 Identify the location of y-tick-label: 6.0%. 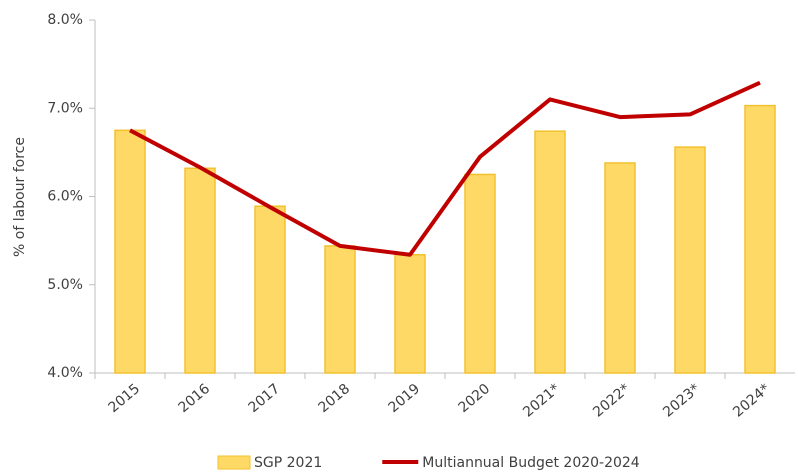
(65, 197).